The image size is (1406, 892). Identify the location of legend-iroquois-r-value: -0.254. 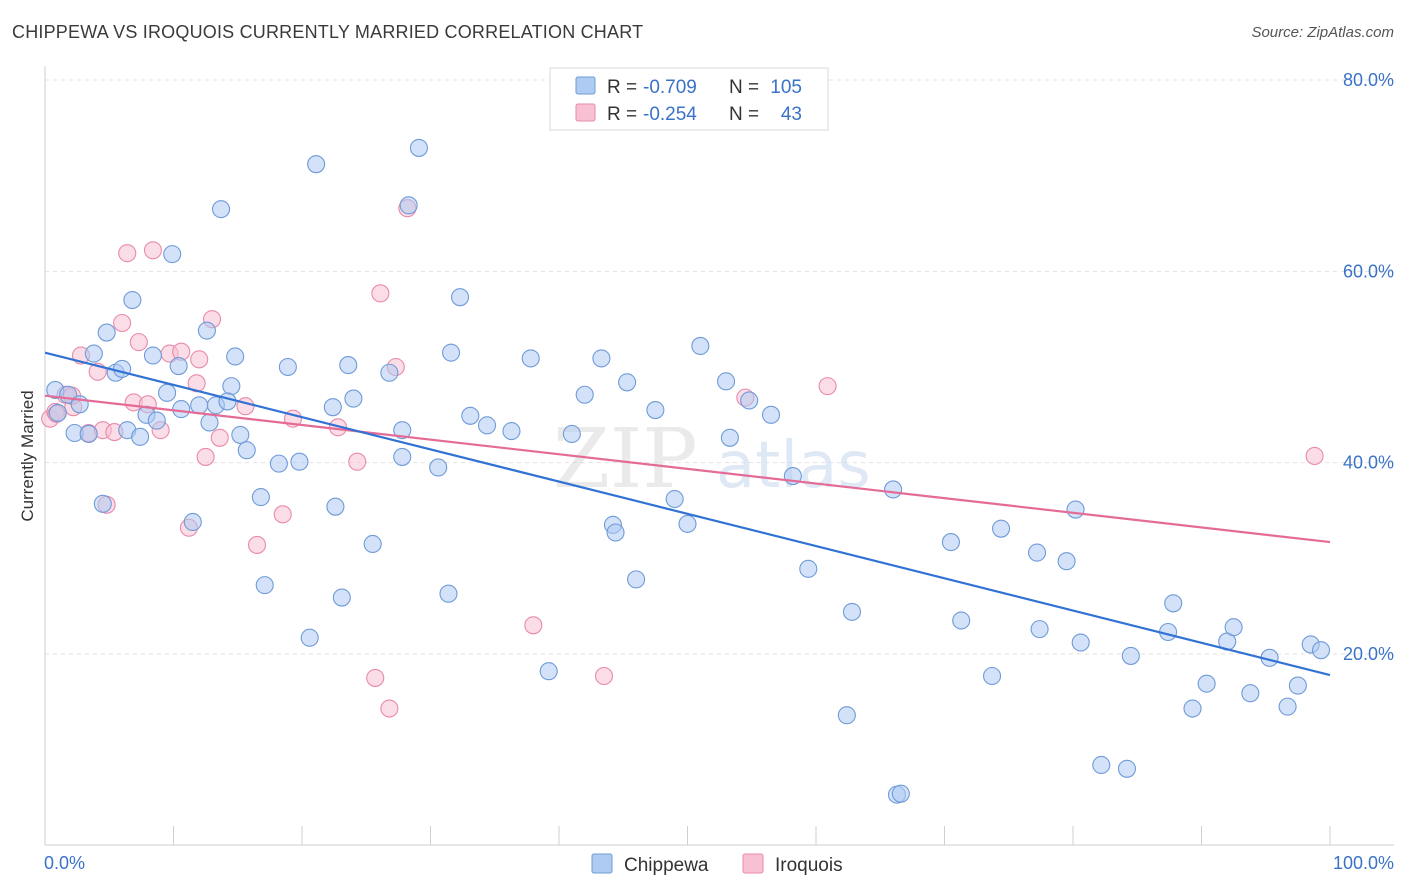
(670, 114).